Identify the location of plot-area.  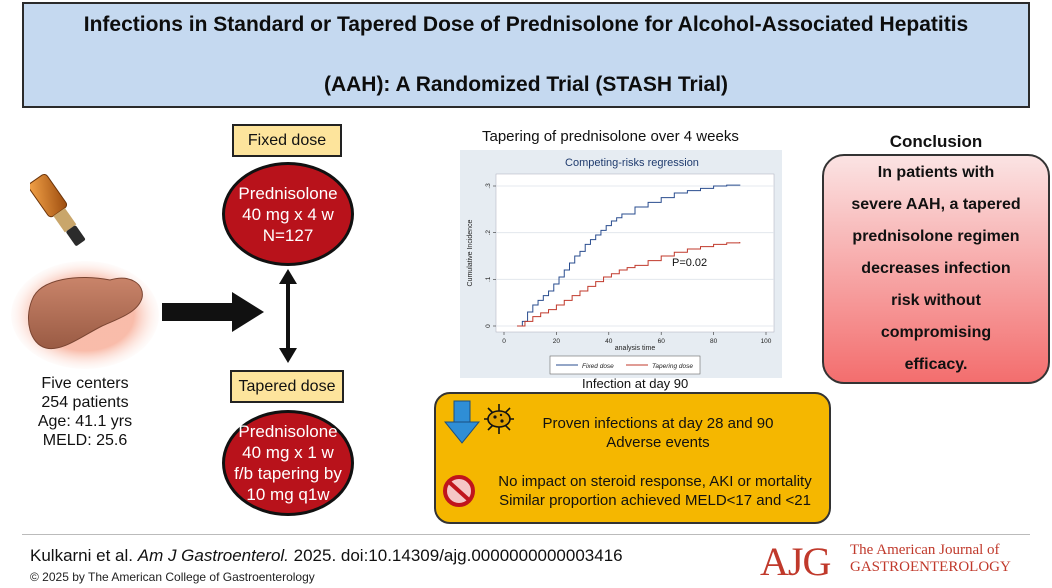
(635, 253).